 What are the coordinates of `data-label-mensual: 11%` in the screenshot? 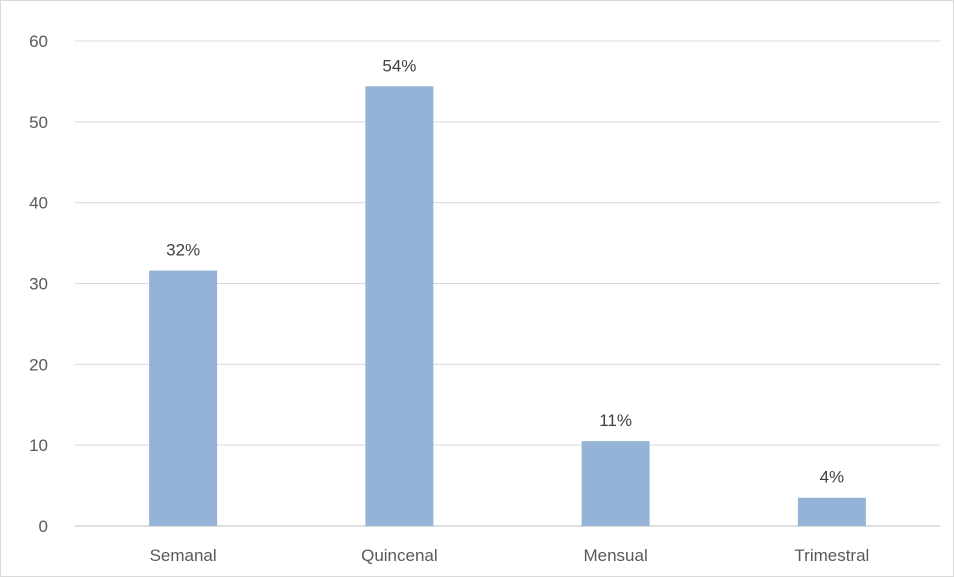 It's located at (615, 420).